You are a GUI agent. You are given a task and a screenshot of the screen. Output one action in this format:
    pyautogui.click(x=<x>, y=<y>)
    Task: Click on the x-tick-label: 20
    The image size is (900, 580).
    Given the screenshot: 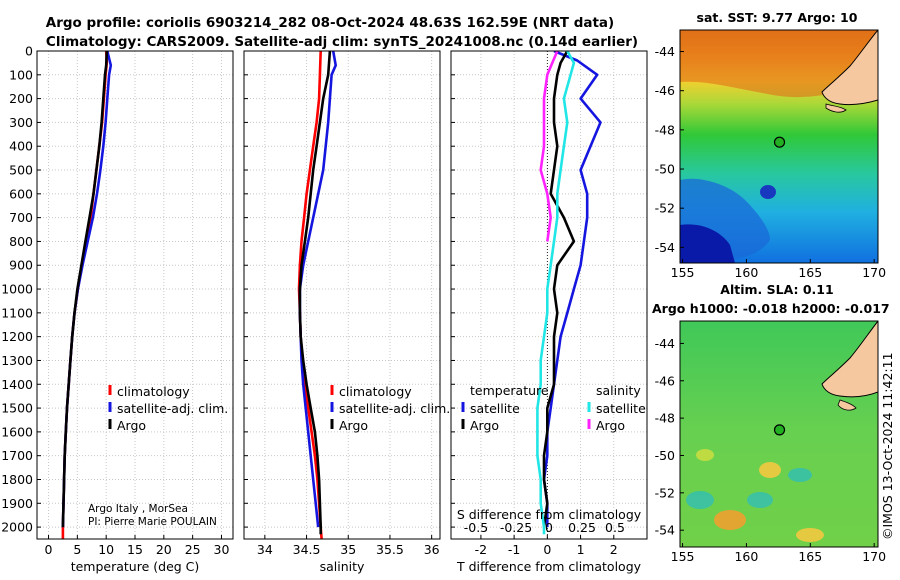 What is the action you would take?
    pyautogui.click(x=164, y=549)
    